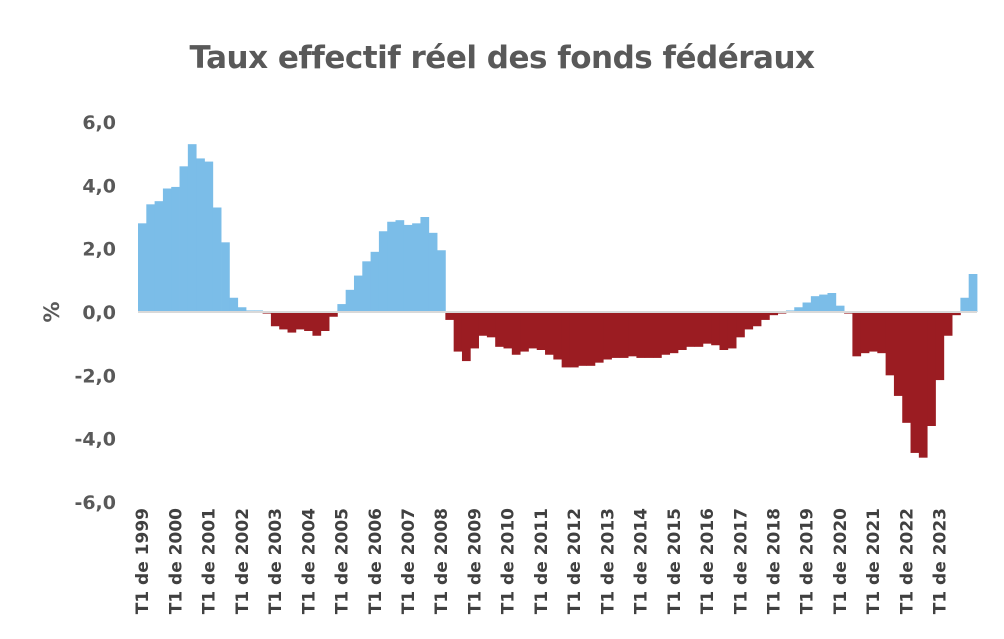  I want to click on x-tick-label: T1 de 2012, so click(575, 561).